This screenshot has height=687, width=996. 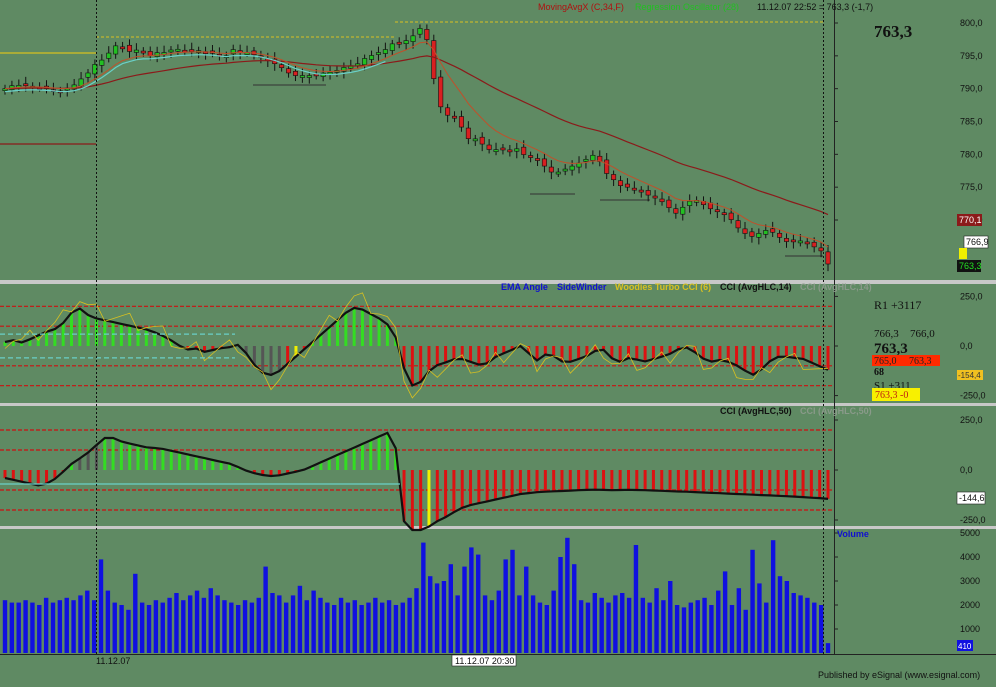 I want to click on turbo-cci-line, so click(x=416, y=345).